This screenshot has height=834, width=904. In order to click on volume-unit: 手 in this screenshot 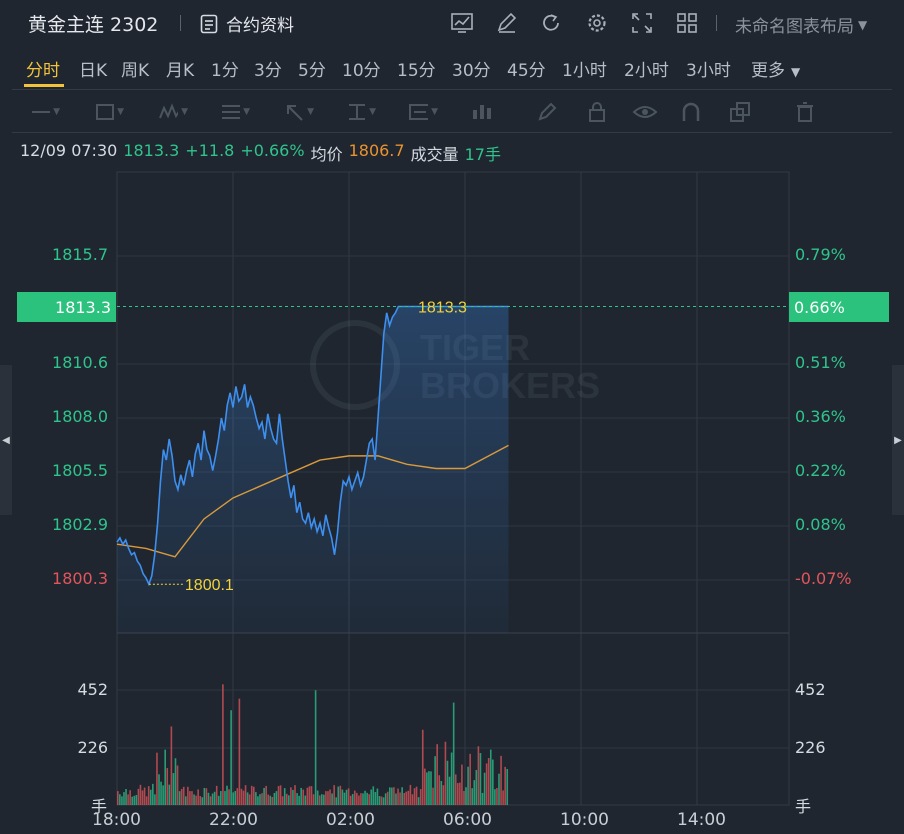, I will do `click(99, 806)`.